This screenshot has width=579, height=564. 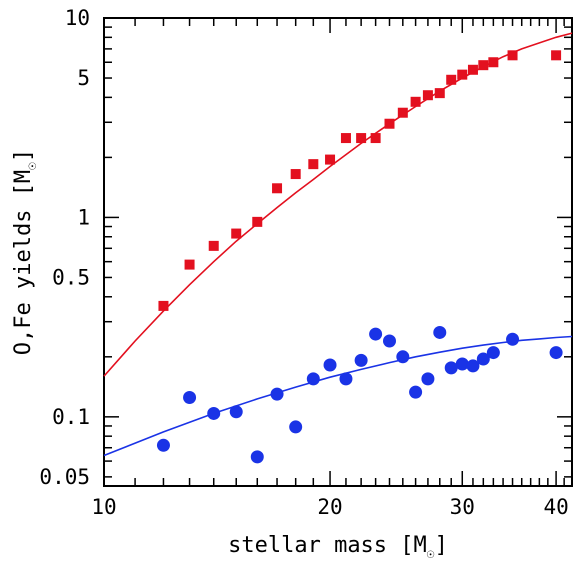 What do you see at coordinates (23, 262) in the screenshot?
I see `y-axis-label-text: O,Fe yields [M` at bounding box center [23, 262].